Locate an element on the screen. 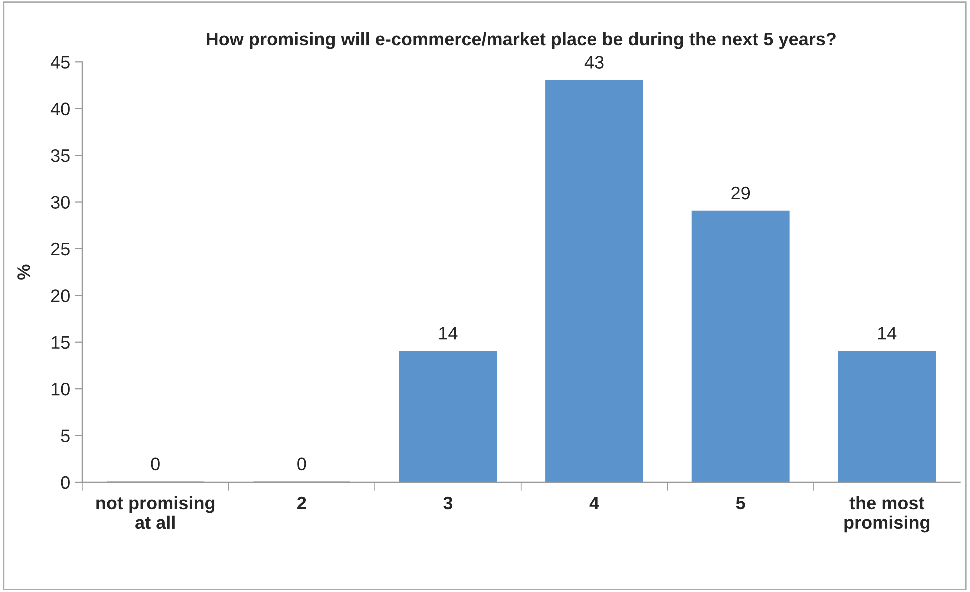 Image resolution: width=970 pixels, height=592 pixels. x-tick-label: 5 is located at coordinates (741, 503).